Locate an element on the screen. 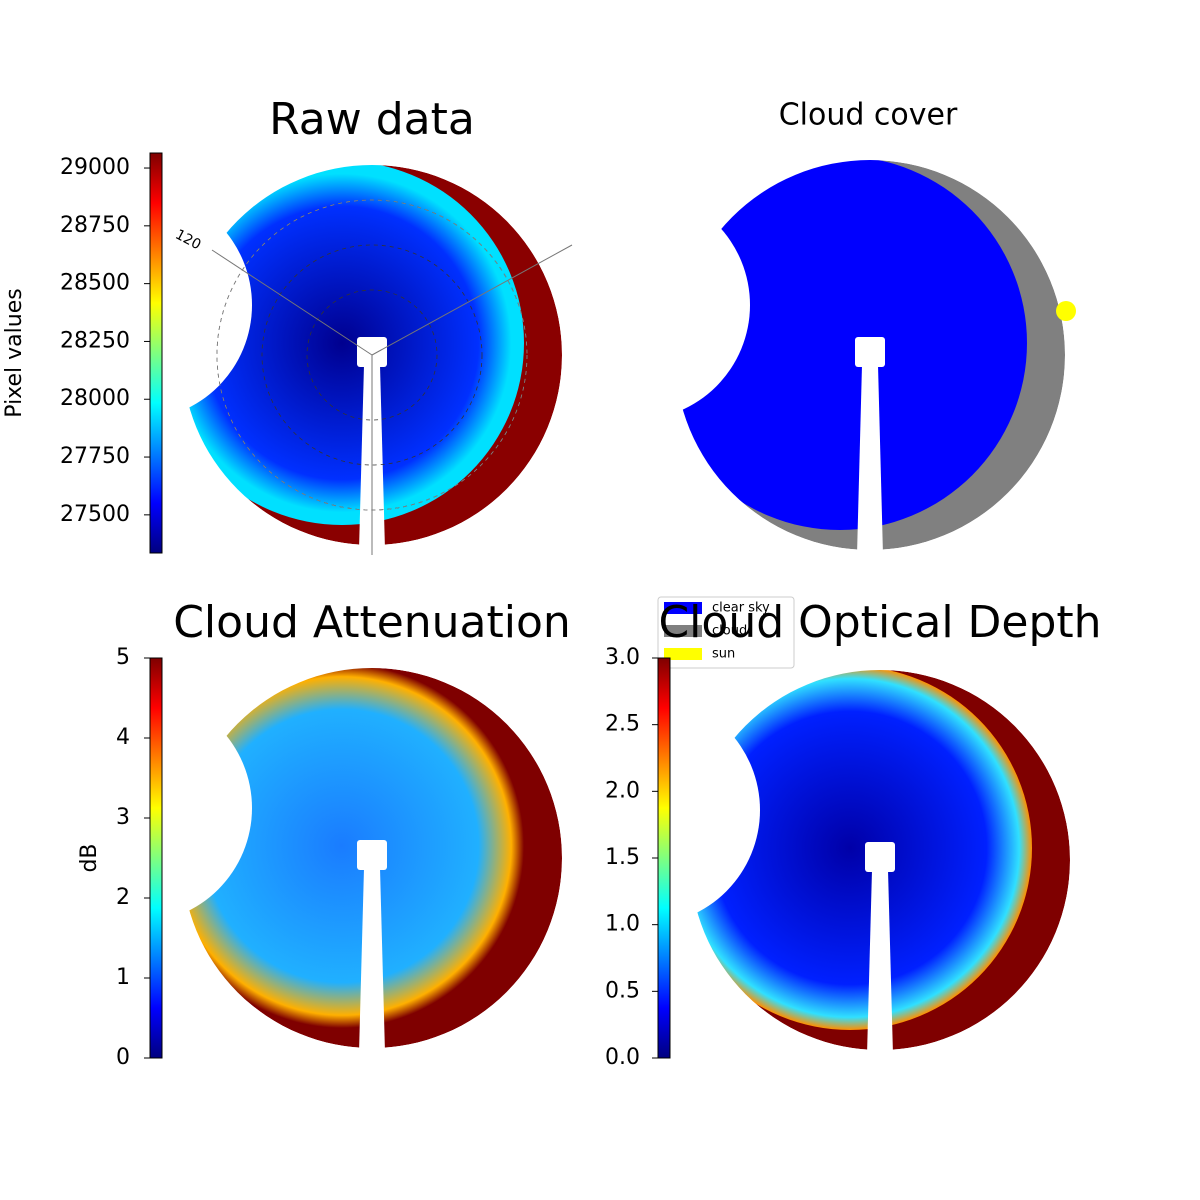 The width and height of the screenshot is (1200, 1200). colorbar-tick-label: 1.5 is located at coordinates (622, 857).